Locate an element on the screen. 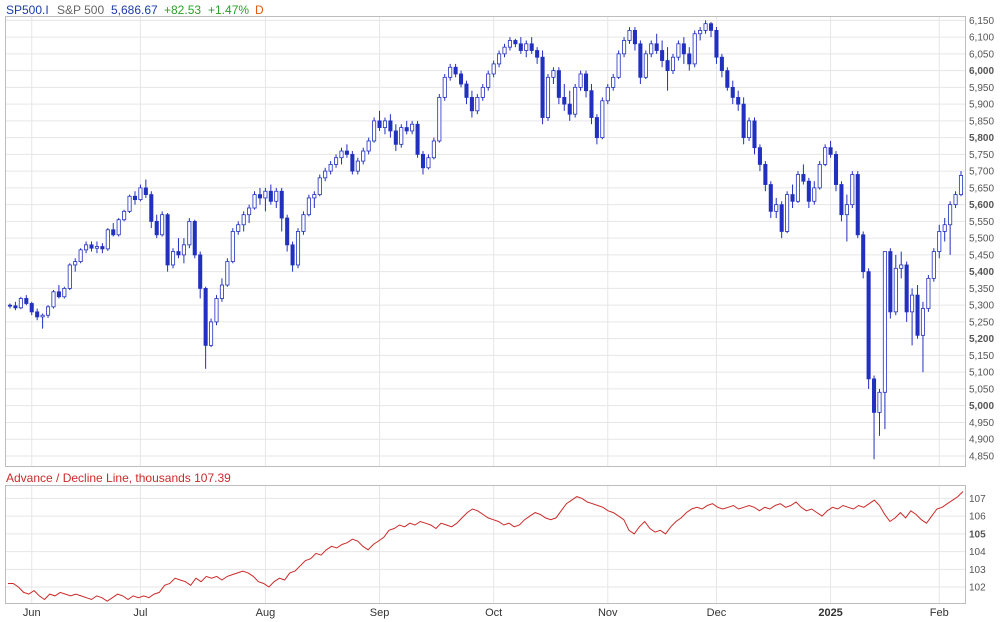 The image size is (1000, 622). advance-decline-y-axis: 107 106 105 104 103 102 is located at coordinates (977, 544).